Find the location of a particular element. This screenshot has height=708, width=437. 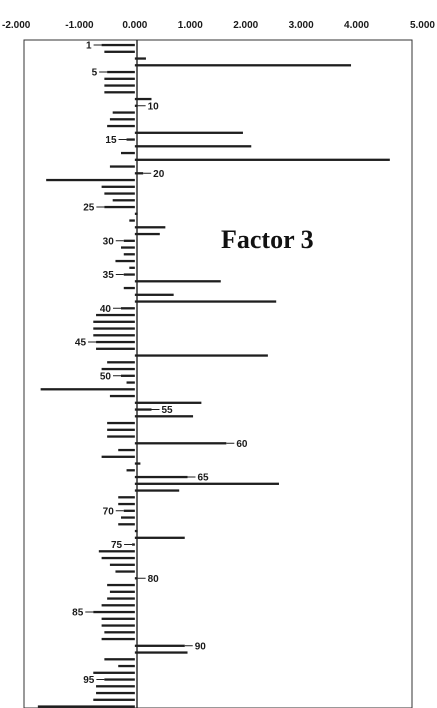

case-label: 15 is located at coordinates (111, 140).